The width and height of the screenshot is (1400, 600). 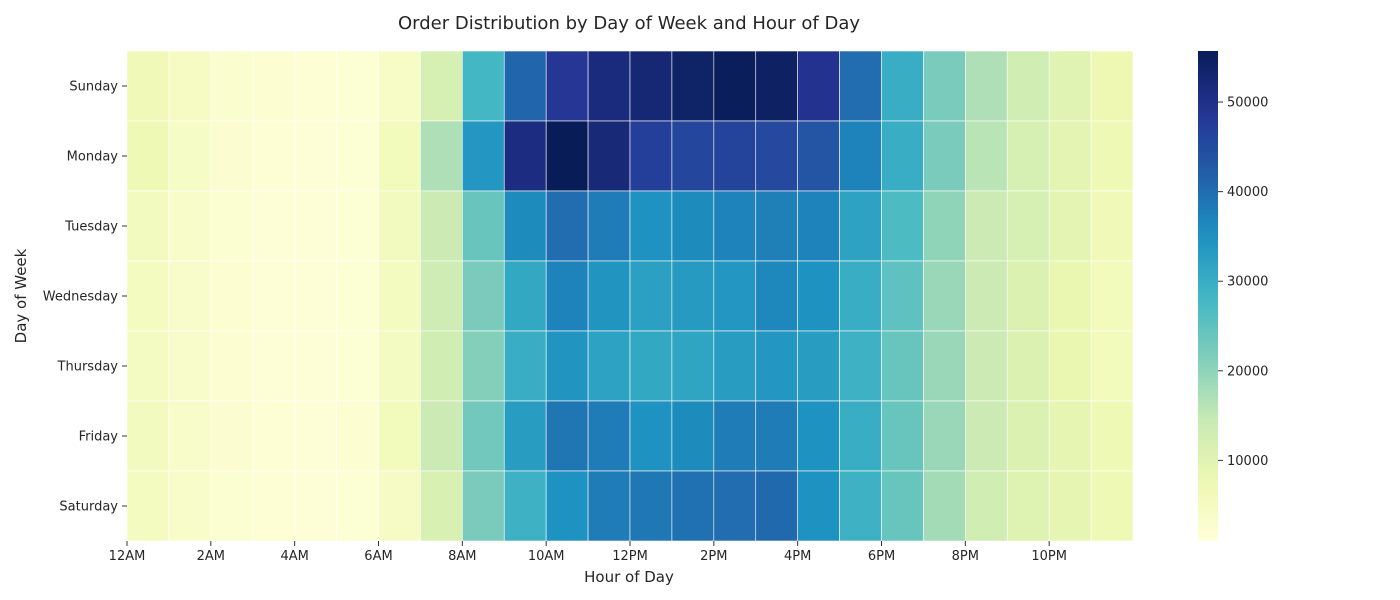 What do you see at coordinates (965, 556) in the screenshot?
I see `x-tick-label: 8PM` at bounding box center [965, 556].